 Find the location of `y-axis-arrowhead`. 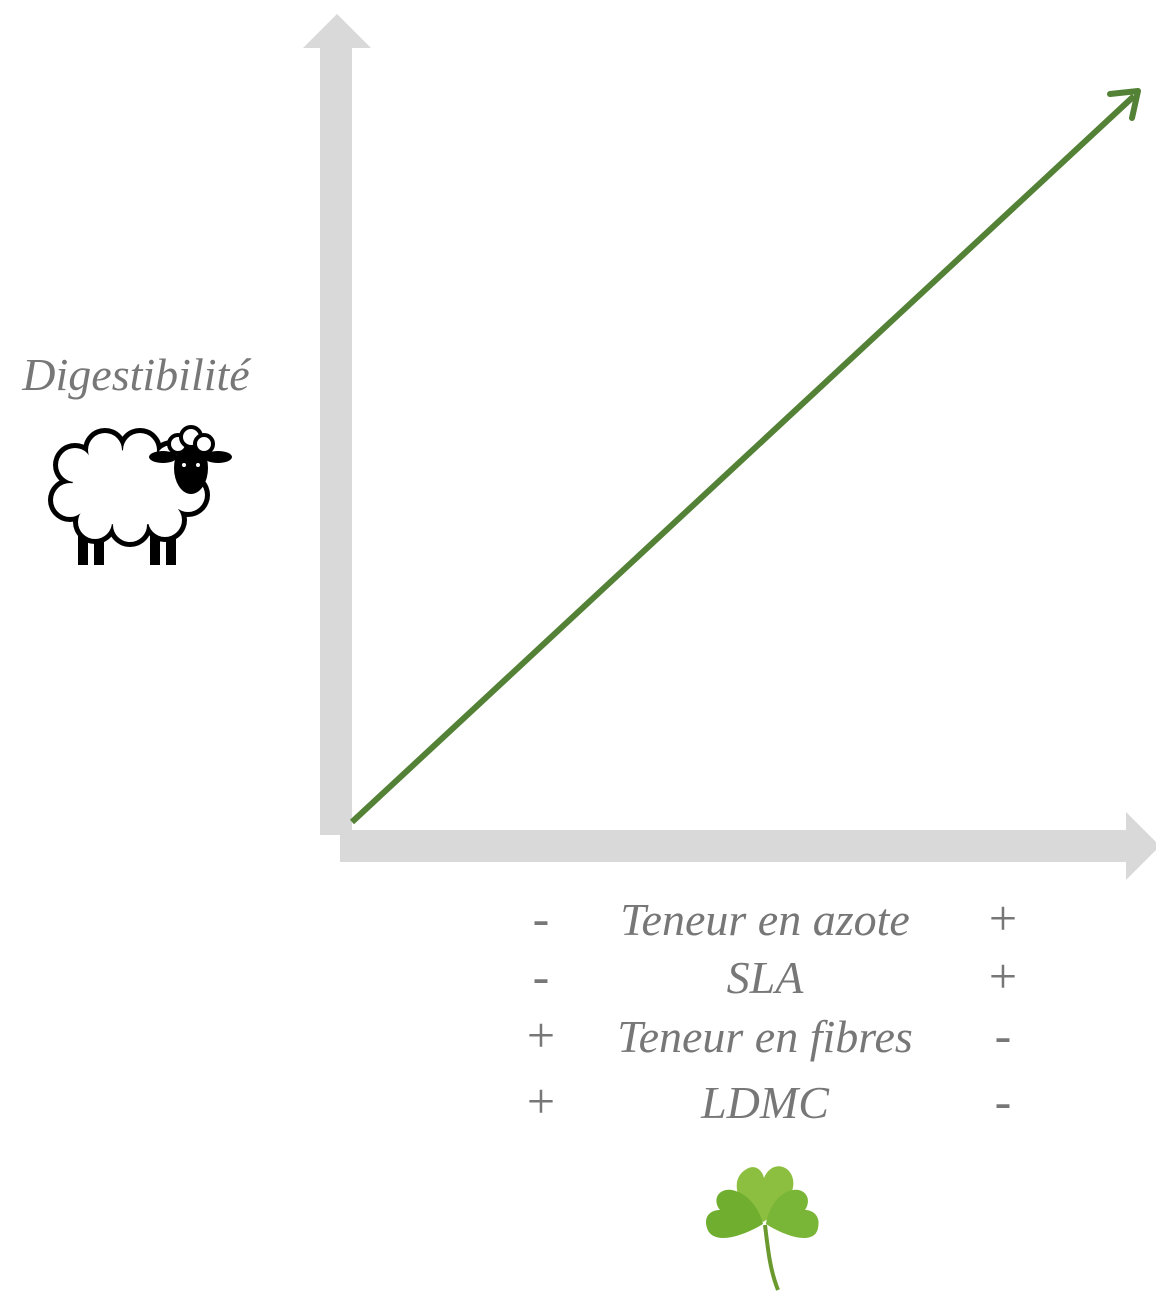

y-axis-arrowhead is located at coordinates (337, 31).